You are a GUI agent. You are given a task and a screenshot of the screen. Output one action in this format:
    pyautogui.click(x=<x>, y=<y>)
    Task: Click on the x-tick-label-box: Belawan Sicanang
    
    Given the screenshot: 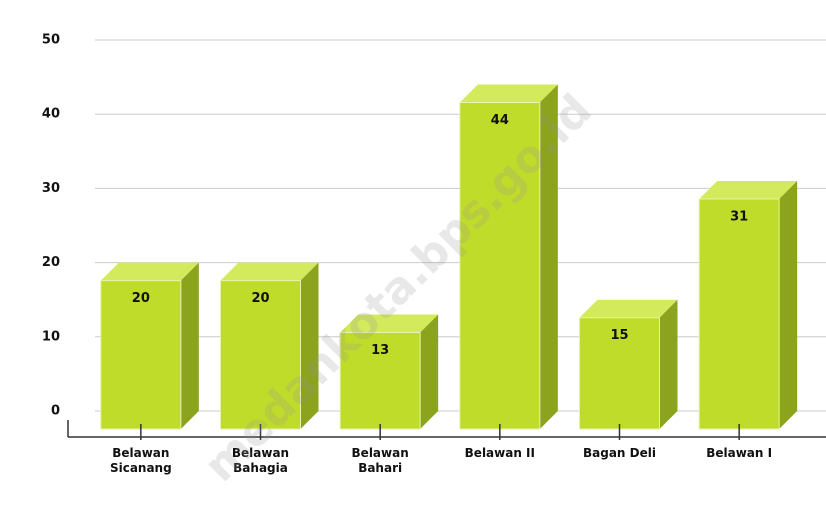 What is the action you would take?
    pyautogui.click(x=140, y=460)
    